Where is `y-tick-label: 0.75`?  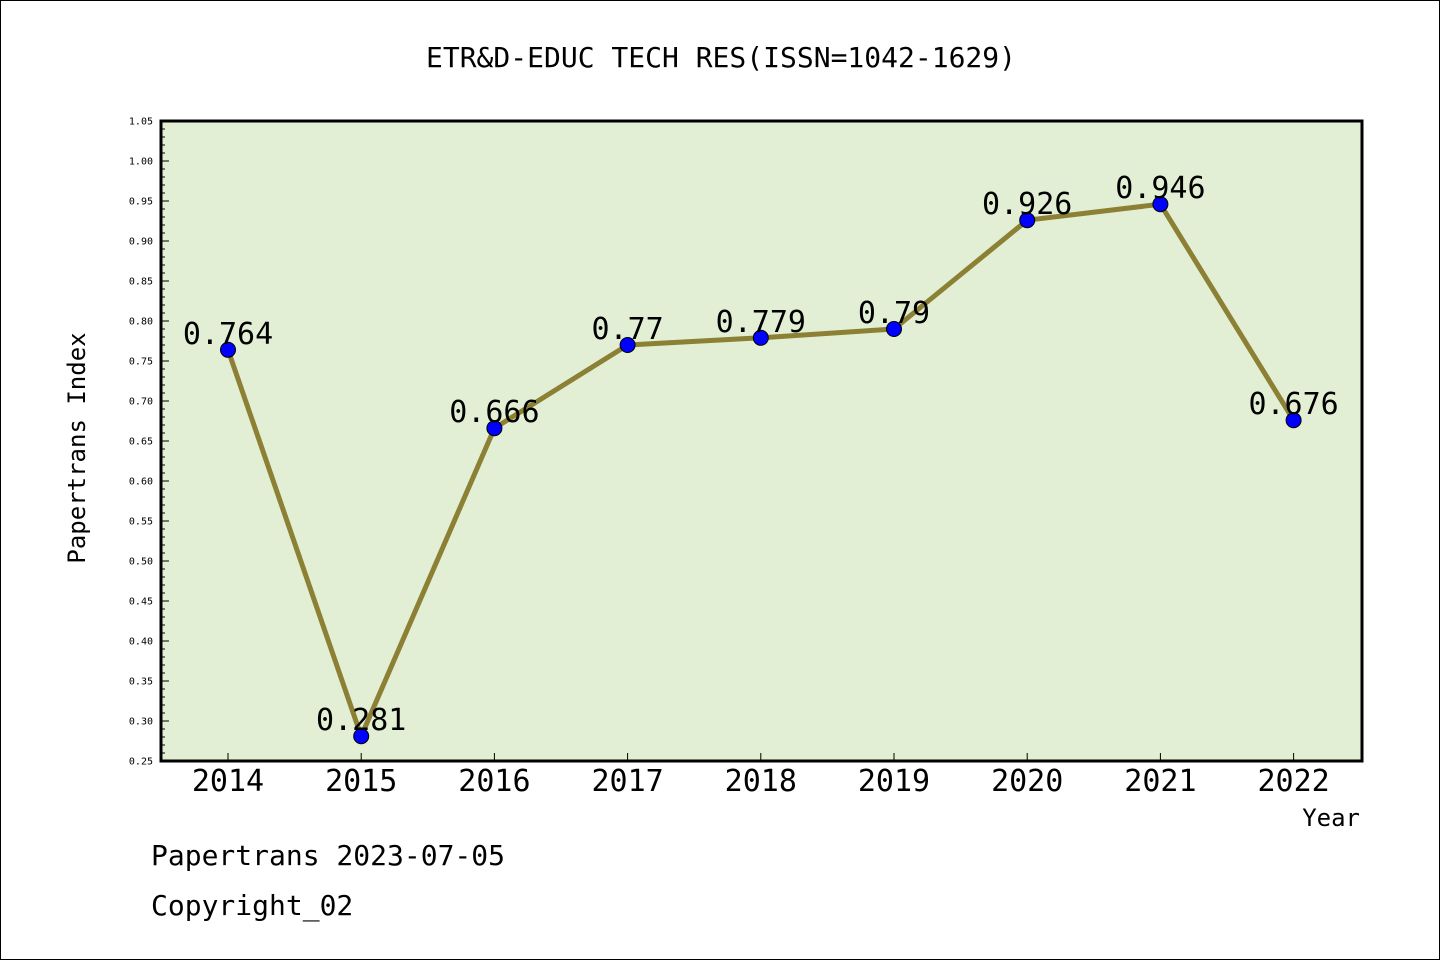 y-tick-label: 0.75 is located at coordinates (141, 362).